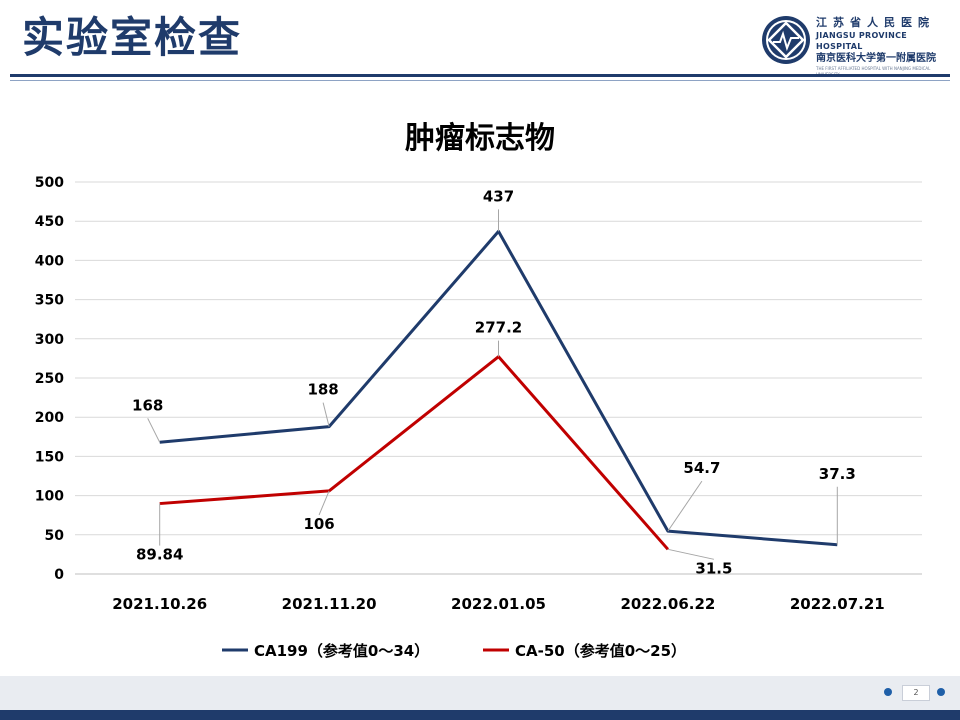 This screenshot has width=960, height=720. What do you see at coordinates (701, 468) in the screenshot?
I see `data-label: 54.7` at bounding box center [701, 468].